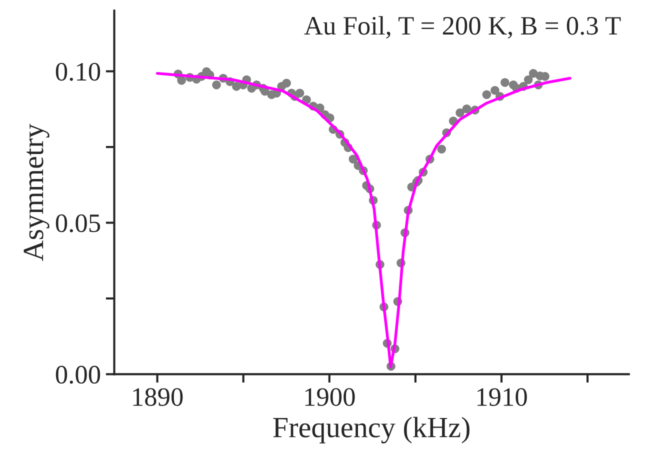 This screenshot has width=653, height=466. Describe the element at coordinates (78, 375) in the screenshot. I see `y-tick-label: 0.00` at that location.